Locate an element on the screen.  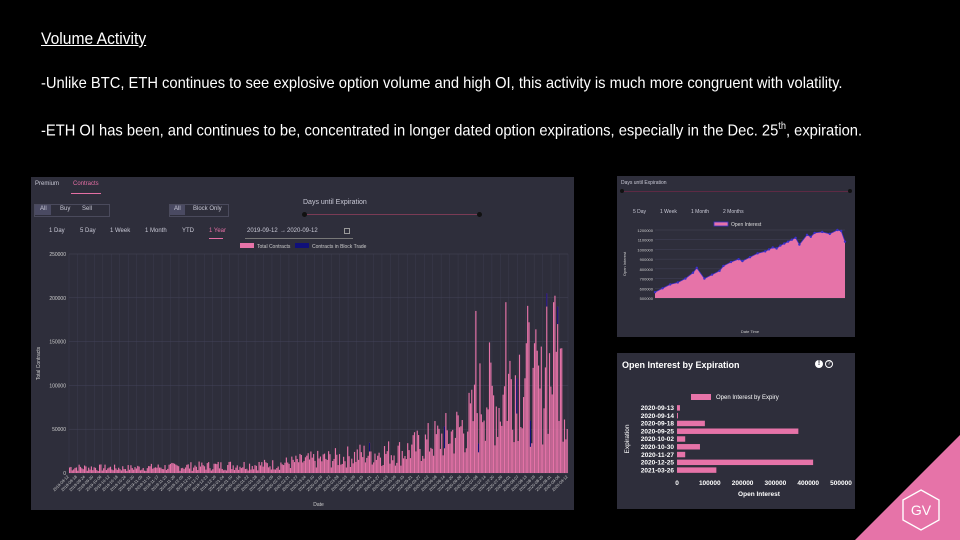
date-range-picker is located at coordinates (299, 233).